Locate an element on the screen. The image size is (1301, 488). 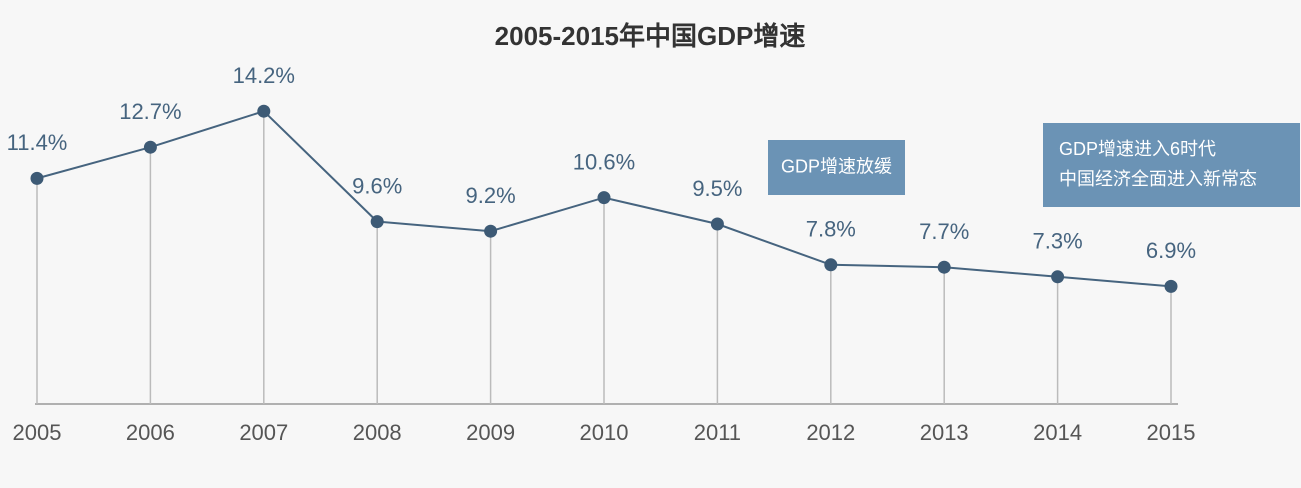
x-tick-label: 2006 is located at coordinates (150, 432).